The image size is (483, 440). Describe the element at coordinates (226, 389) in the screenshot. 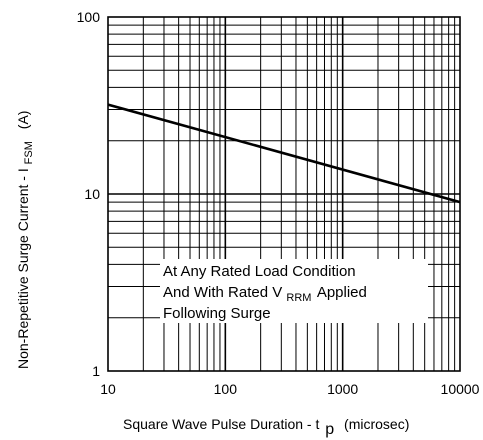

I see `x-tick-label: 100` at that location.